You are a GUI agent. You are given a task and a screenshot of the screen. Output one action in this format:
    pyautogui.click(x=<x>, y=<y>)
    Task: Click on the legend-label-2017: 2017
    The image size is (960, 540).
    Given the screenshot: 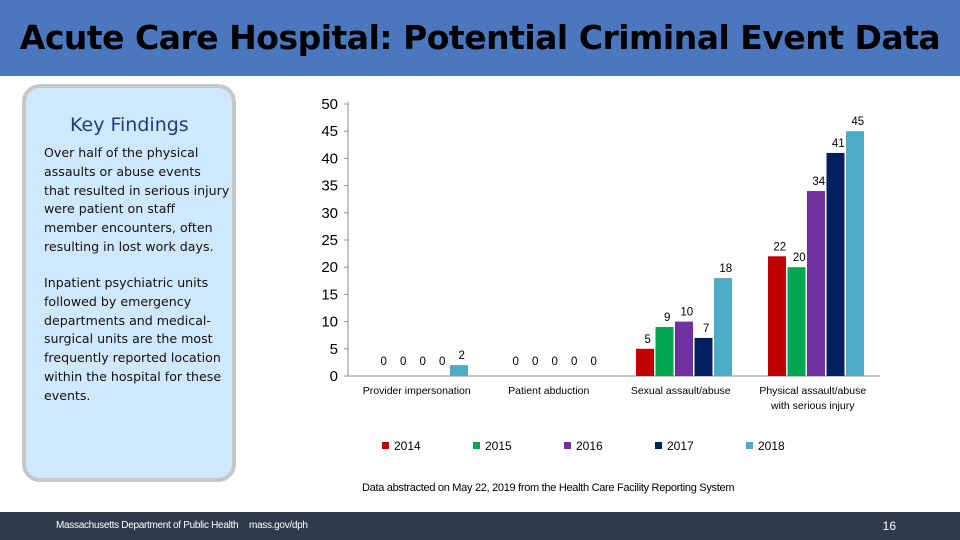 What is the action you would take?
    pyautogui.click(x=680, y=446)
    